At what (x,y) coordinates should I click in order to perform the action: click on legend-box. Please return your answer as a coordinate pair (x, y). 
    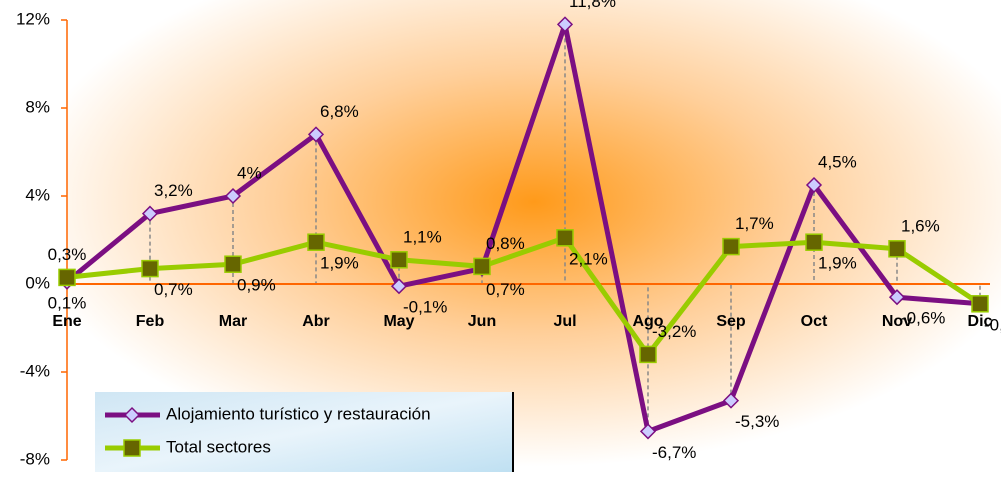
    Looking at the image, I should click on (304, 432).